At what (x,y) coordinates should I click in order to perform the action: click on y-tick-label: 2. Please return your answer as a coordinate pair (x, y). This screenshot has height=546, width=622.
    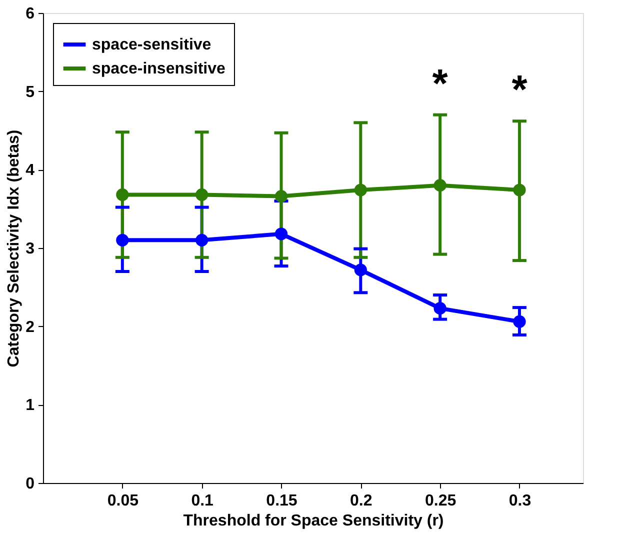
    Looking at the image, I should click on (30, 327).